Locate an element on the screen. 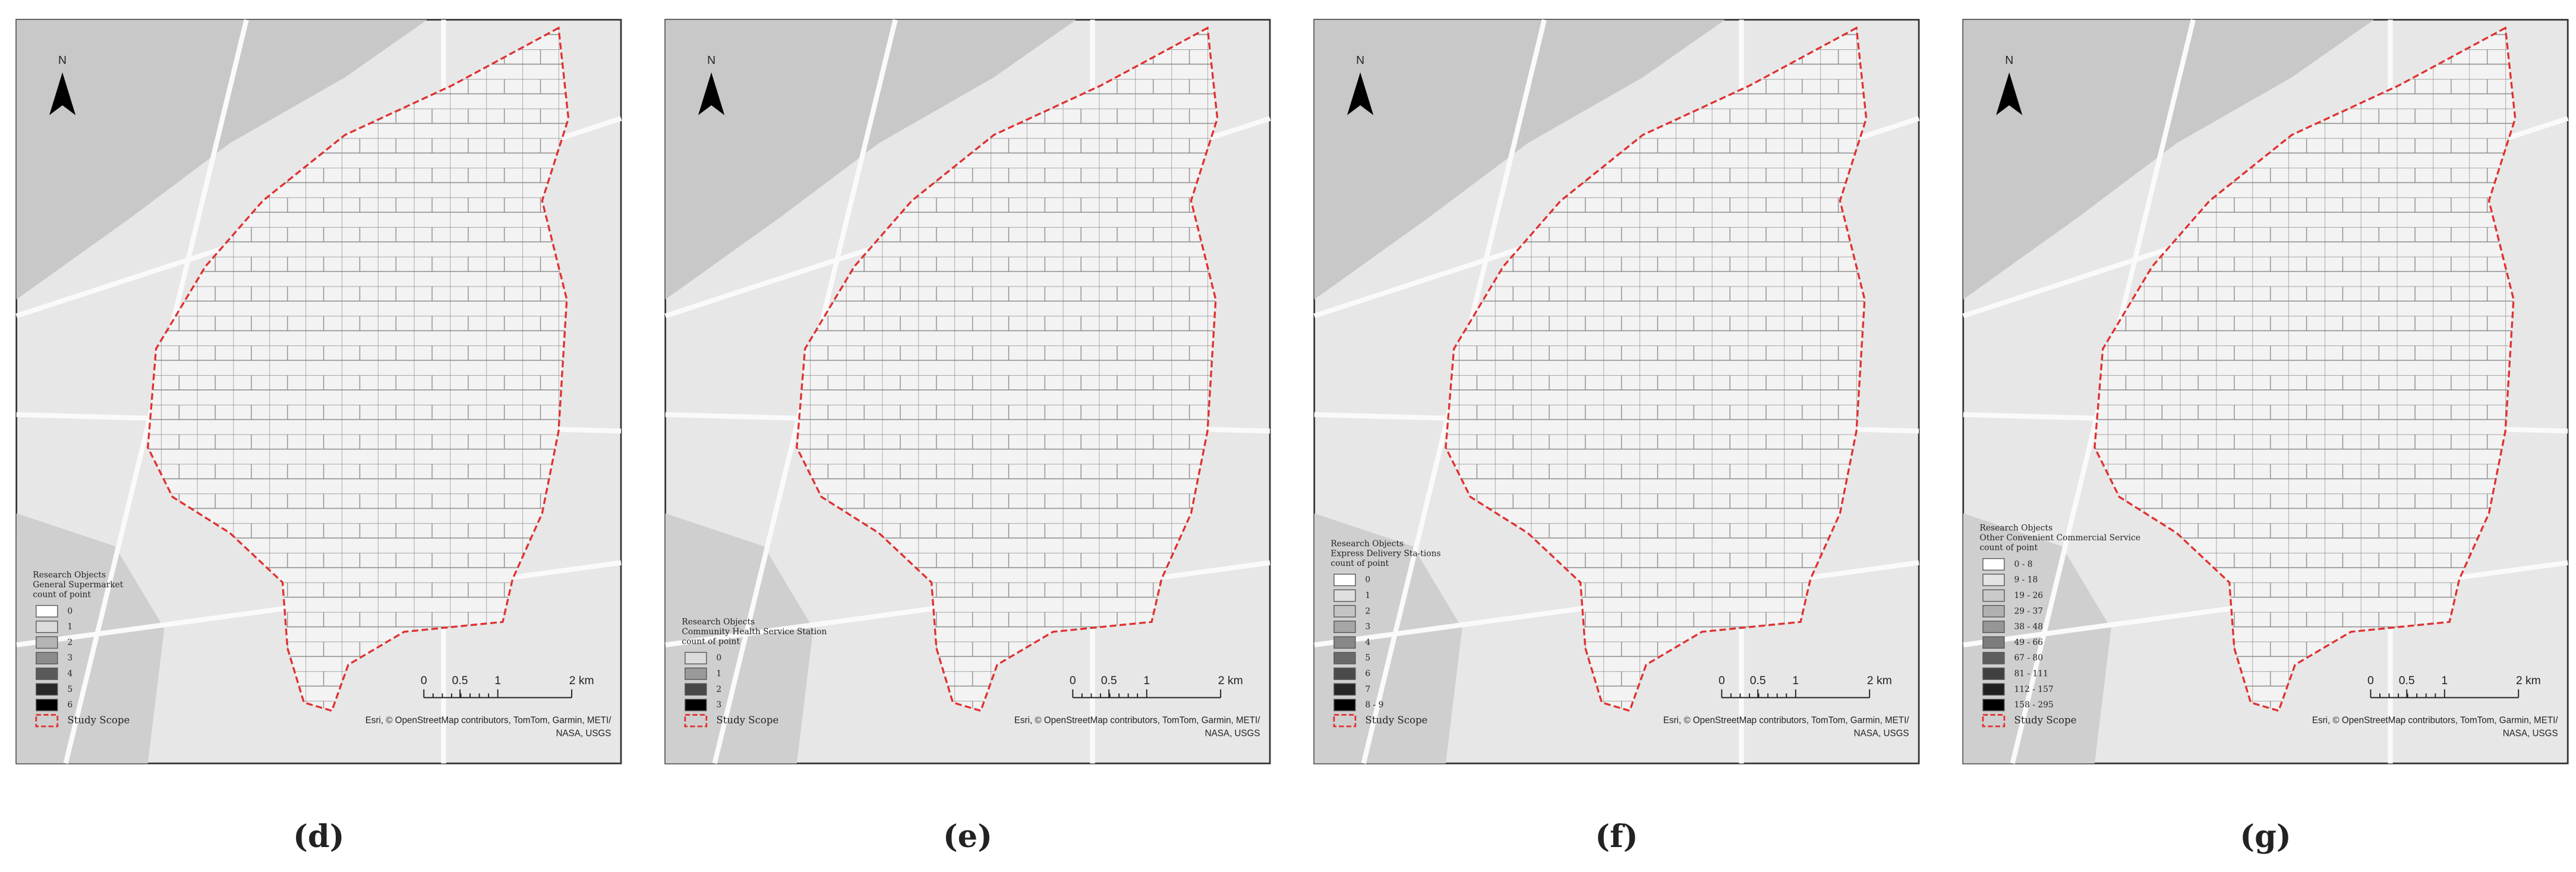 This screenshot has height=872, width=2576. legend-label: 158 - 295 is located at coordinates (2034, 705).